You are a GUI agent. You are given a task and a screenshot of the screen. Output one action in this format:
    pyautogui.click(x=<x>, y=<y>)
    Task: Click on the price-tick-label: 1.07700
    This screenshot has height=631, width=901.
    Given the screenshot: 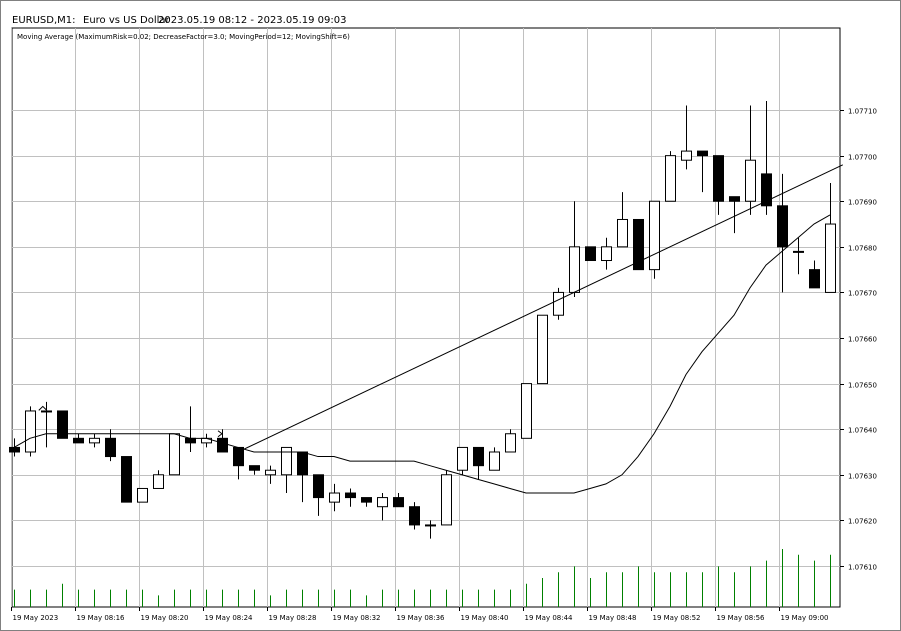 What is the action you would take?
    pyautogui.click(x=862, y=158)
    